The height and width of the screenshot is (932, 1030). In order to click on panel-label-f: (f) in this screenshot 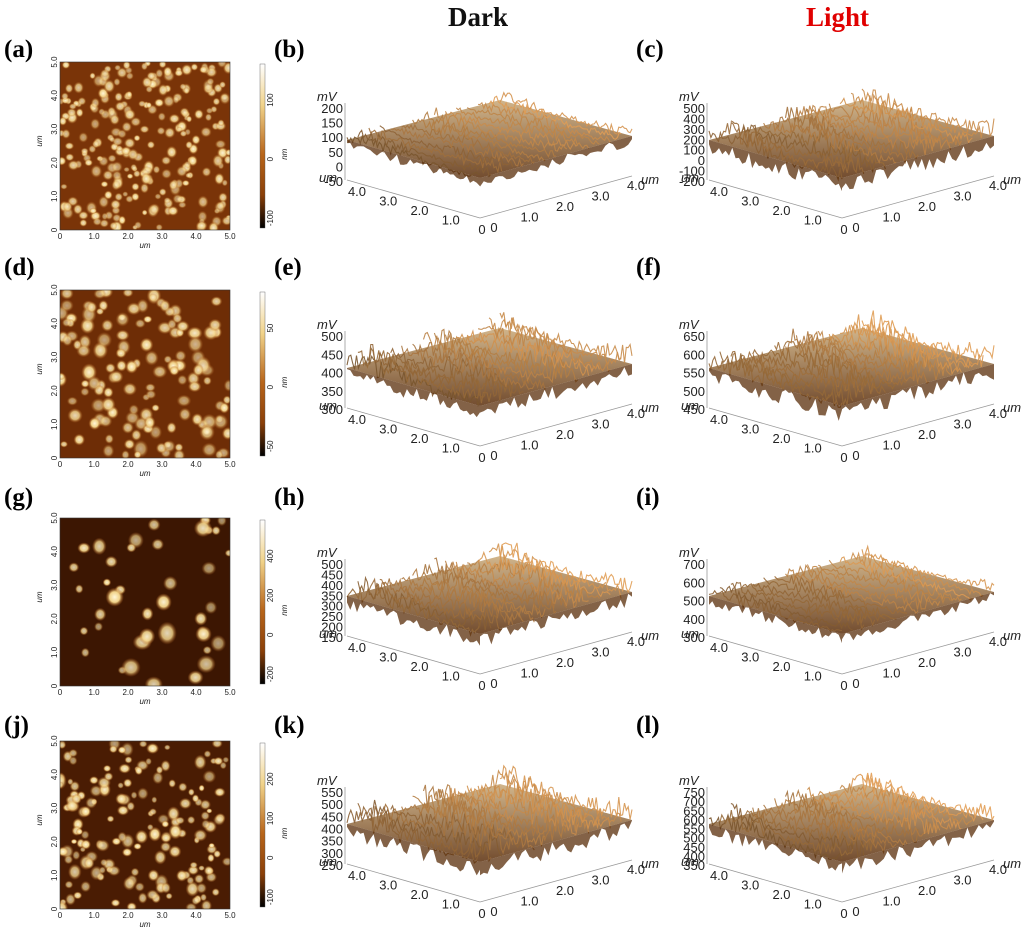, I will do `click(648, 267)`.